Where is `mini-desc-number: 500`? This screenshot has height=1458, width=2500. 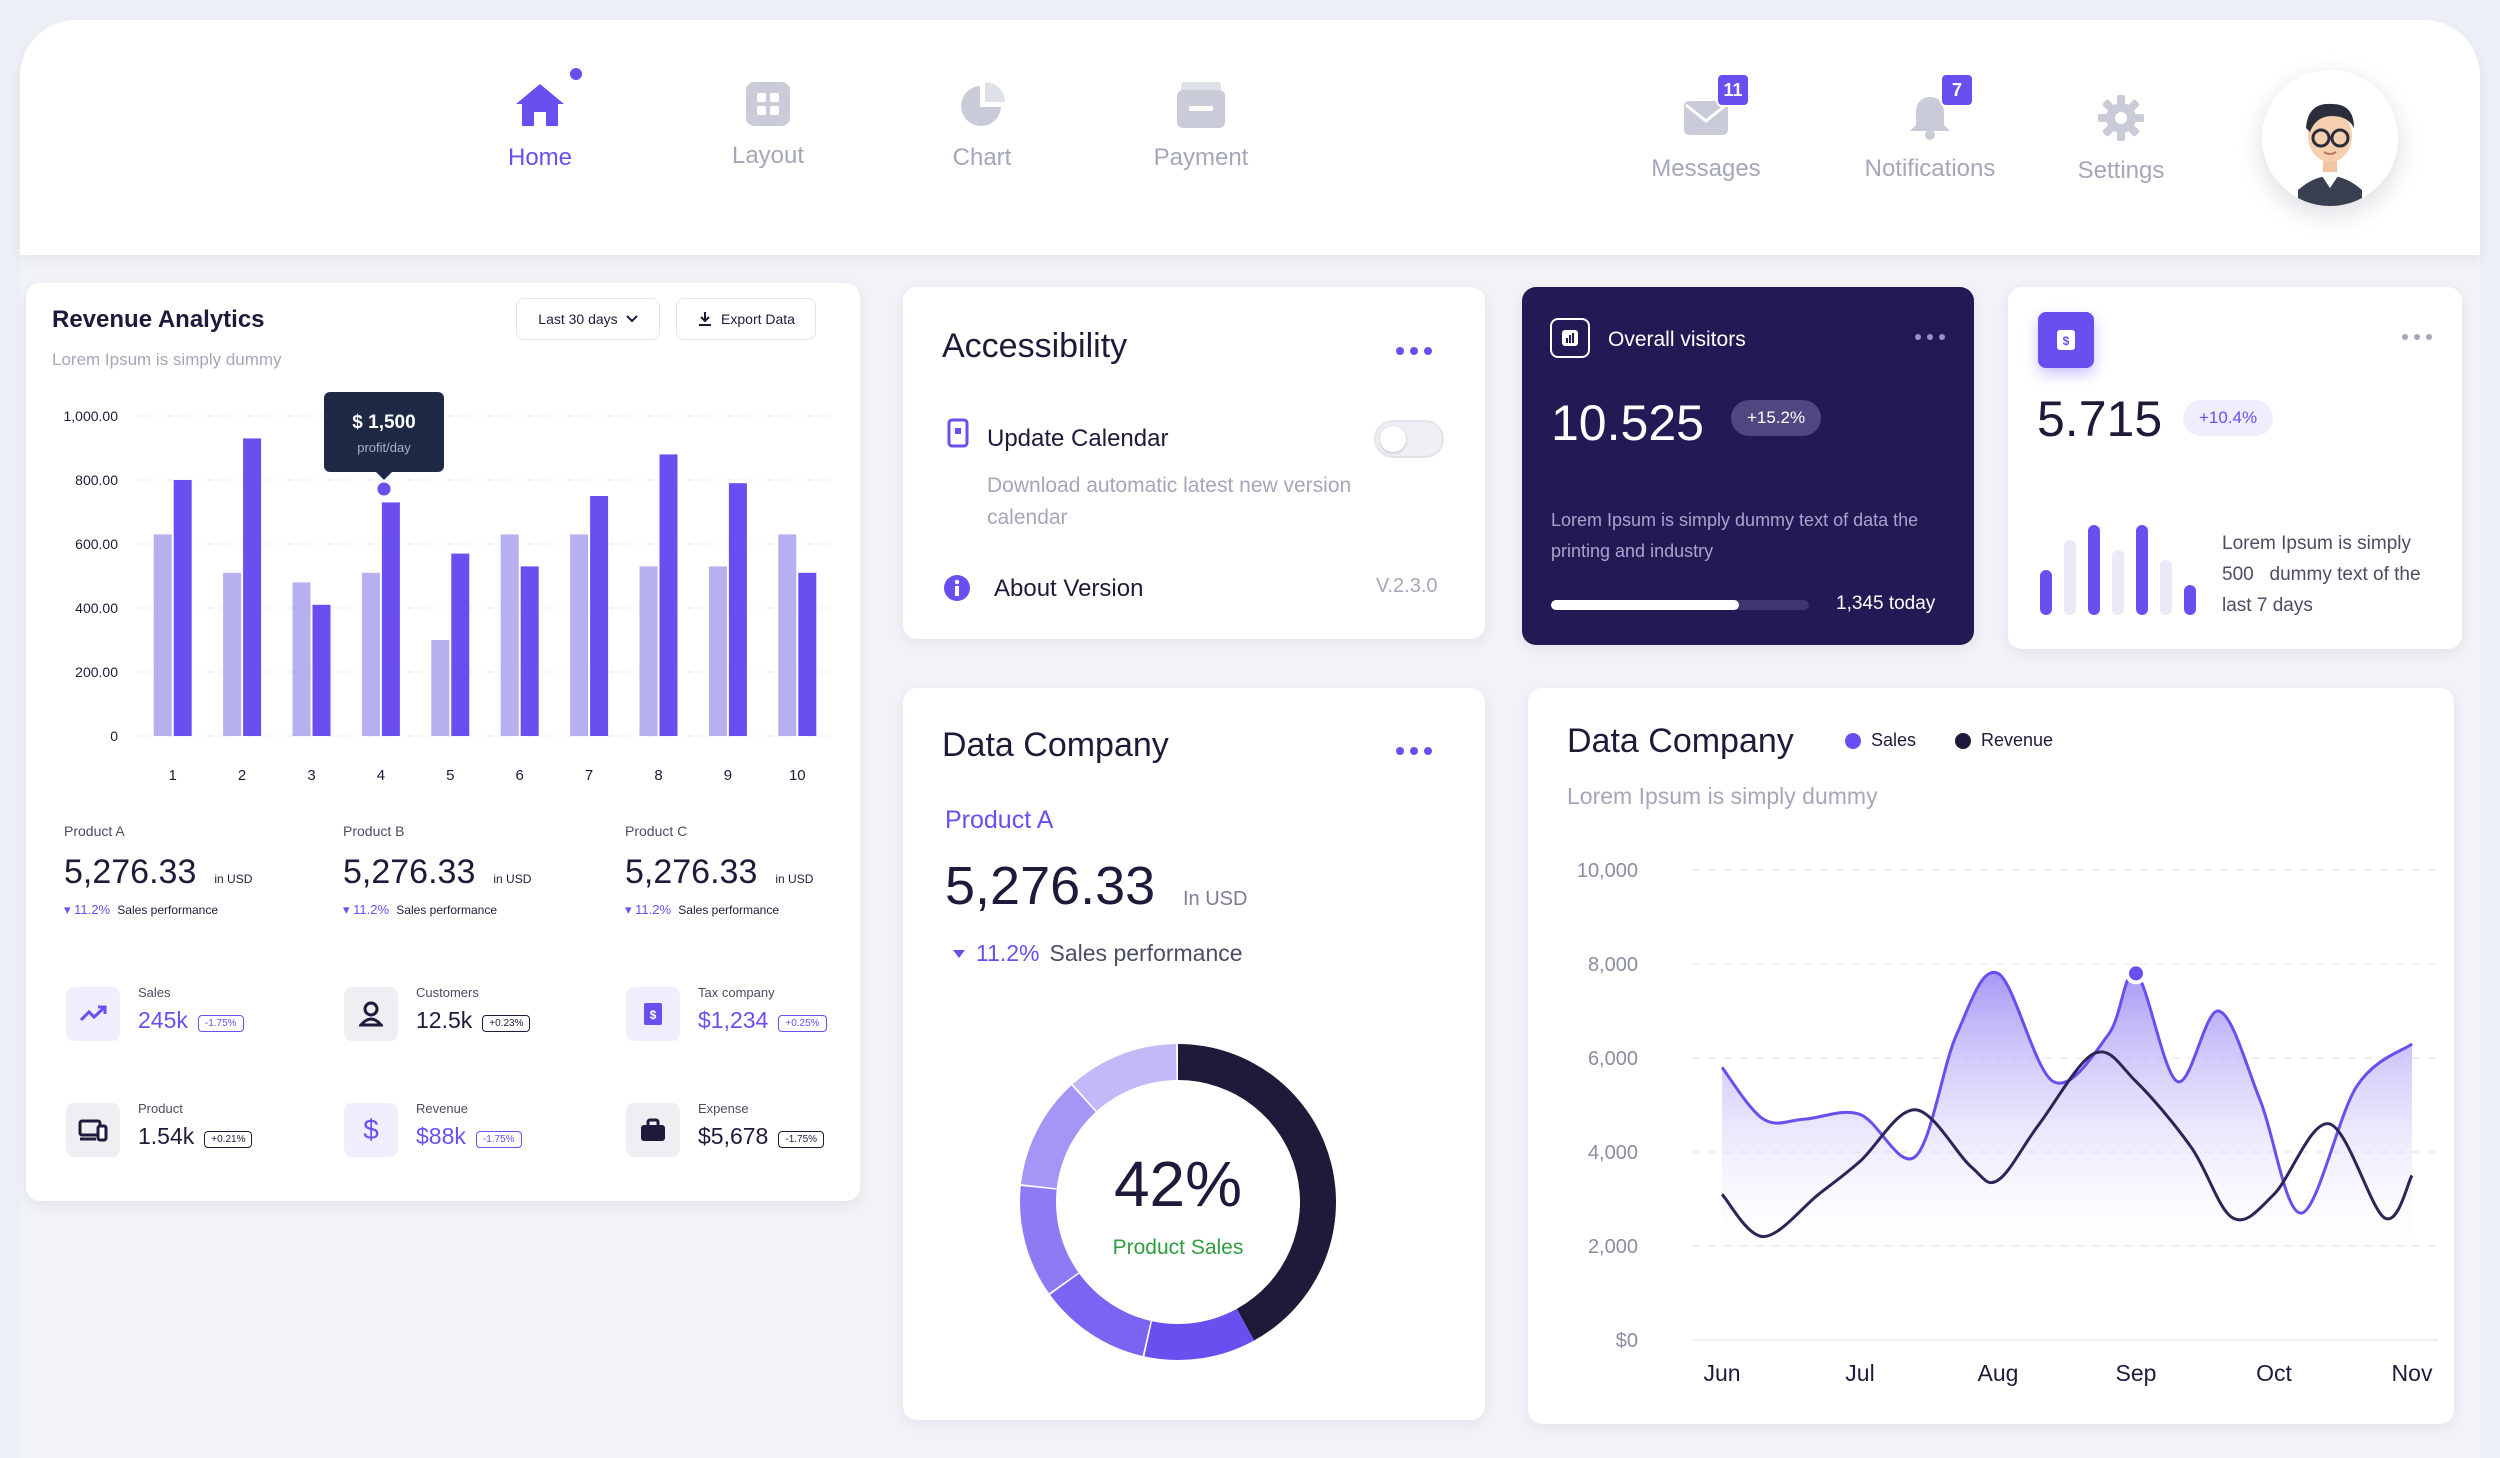
mini-desc-number: 500 is located at coordinates (2238, 574).